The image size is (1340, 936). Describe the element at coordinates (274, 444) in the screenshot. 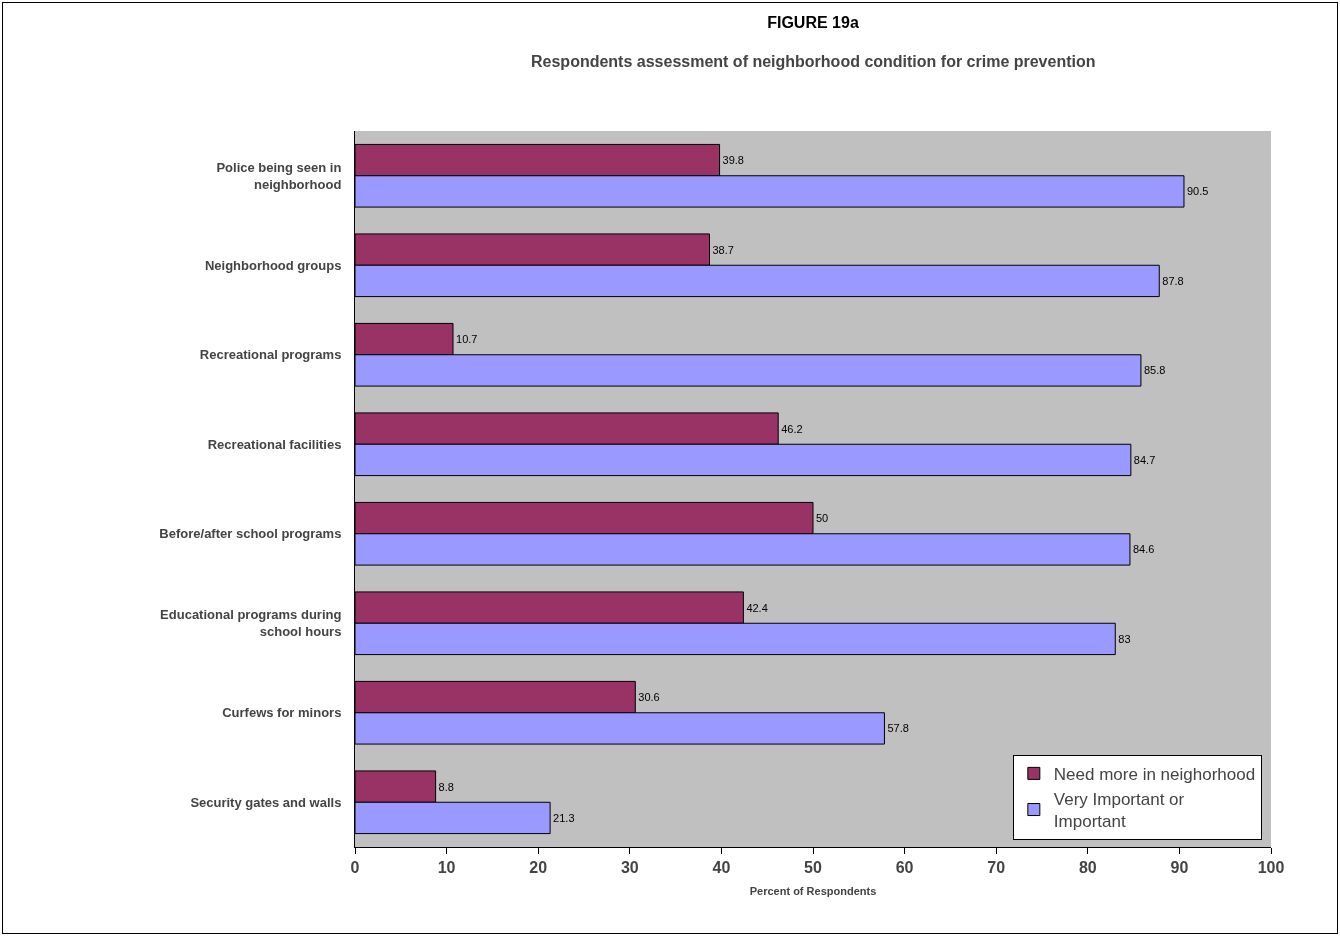

I see `y-tick-label: Recreational facilities` at that location.